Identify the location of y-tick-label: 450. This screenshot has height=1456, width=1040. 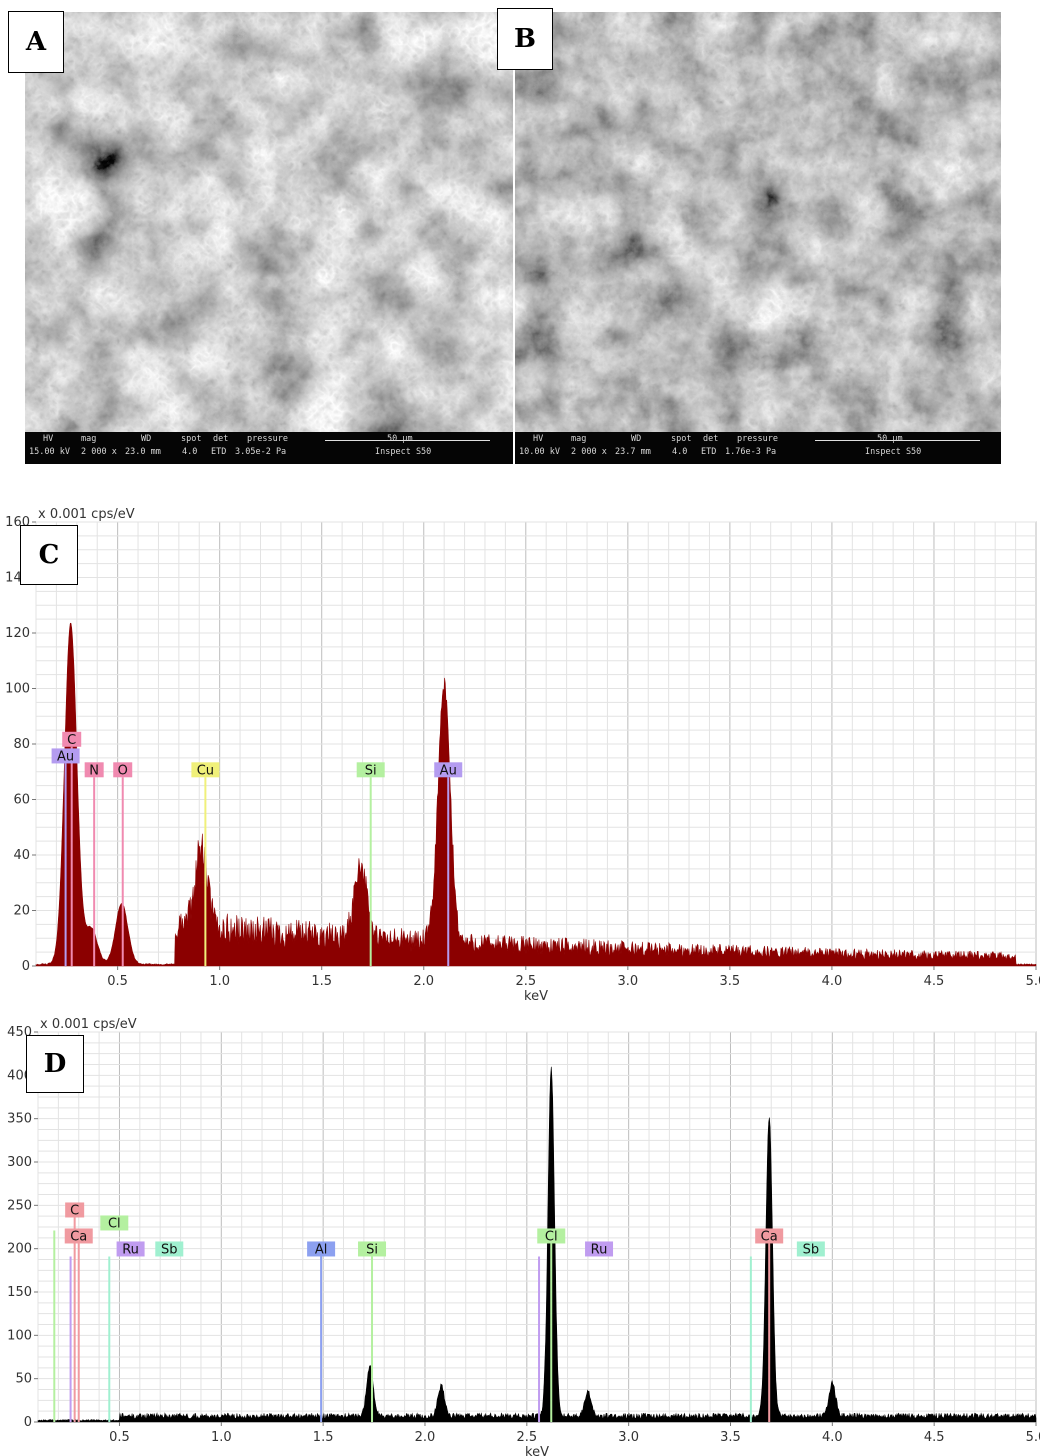
(19, 1032).